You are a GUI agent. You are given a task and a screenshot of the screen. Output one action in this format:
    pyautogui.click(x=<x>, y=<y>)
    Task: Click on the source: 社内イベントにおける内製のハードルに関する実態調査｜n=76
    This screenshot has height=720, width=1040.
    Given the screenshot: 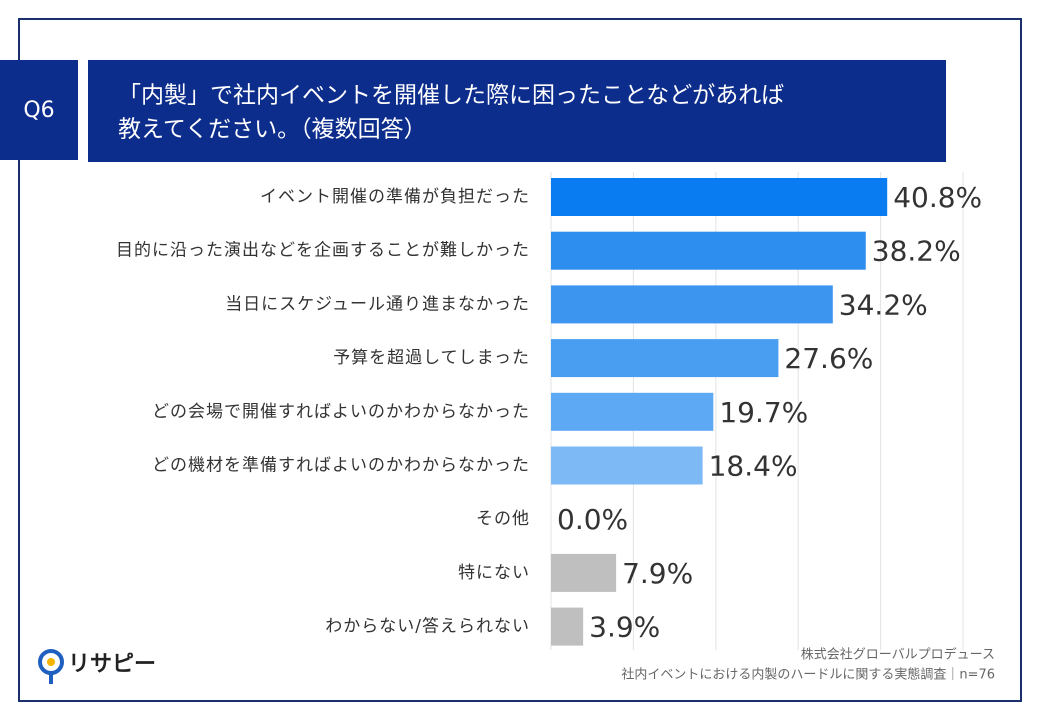 What is the action you would take?
    pyautogui.click(x=808, y=675)
    